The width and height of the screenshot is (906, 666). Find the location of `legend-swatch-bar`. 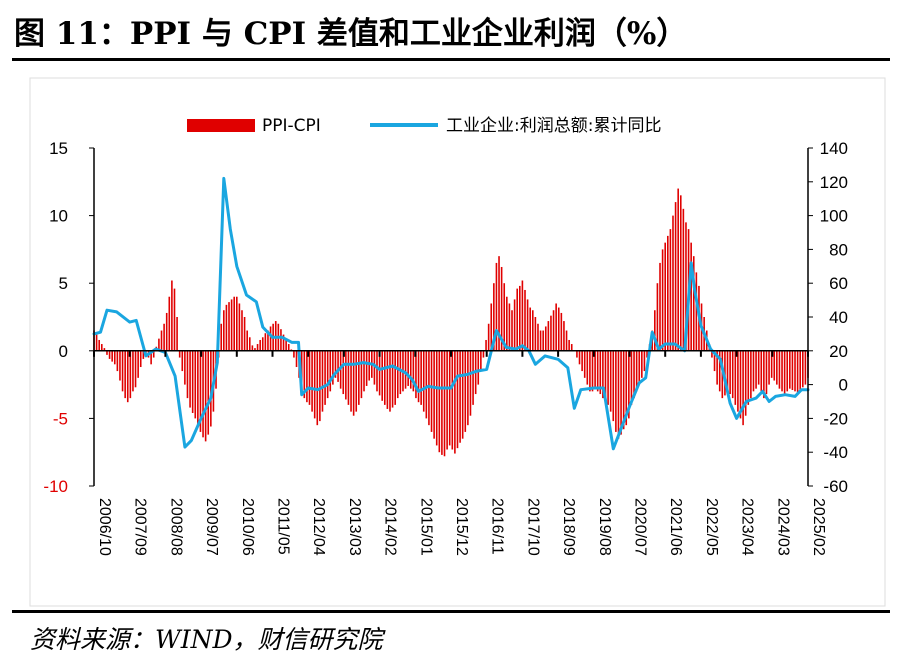

legend-swatch-bar is located at coordinates (221, 125).